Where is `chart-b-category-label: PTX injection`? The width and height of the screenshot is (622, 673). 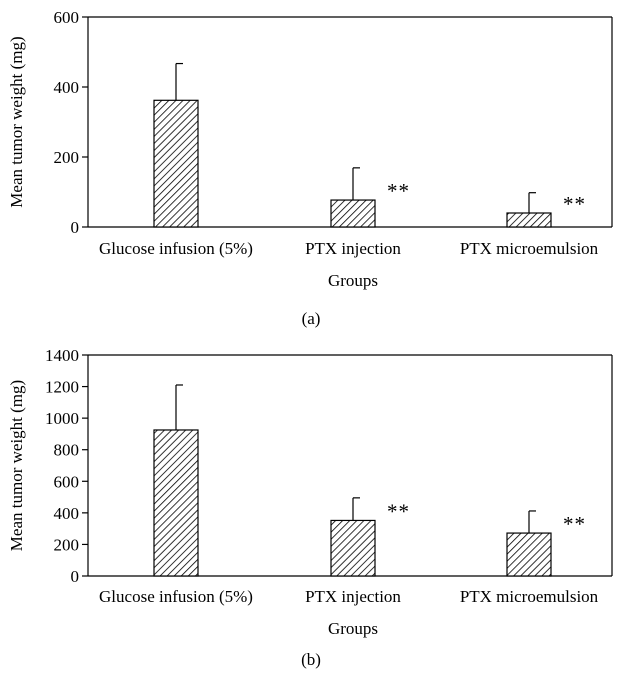 chart-b-category-label: PTX injection is located at coordinates (353, 596).